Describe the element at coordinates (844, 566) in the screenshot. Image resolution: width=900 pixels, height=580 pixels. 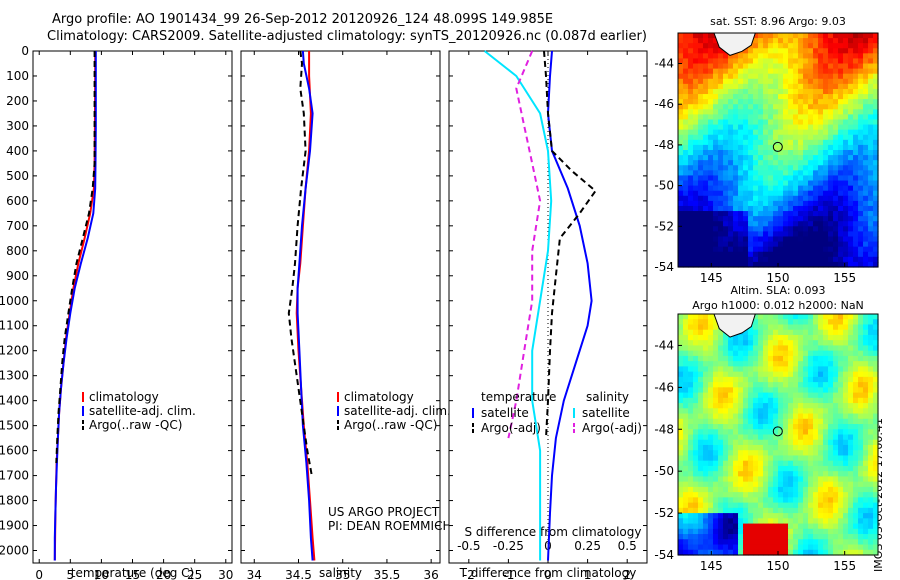
I see `x-tick-label: 155` at that location.